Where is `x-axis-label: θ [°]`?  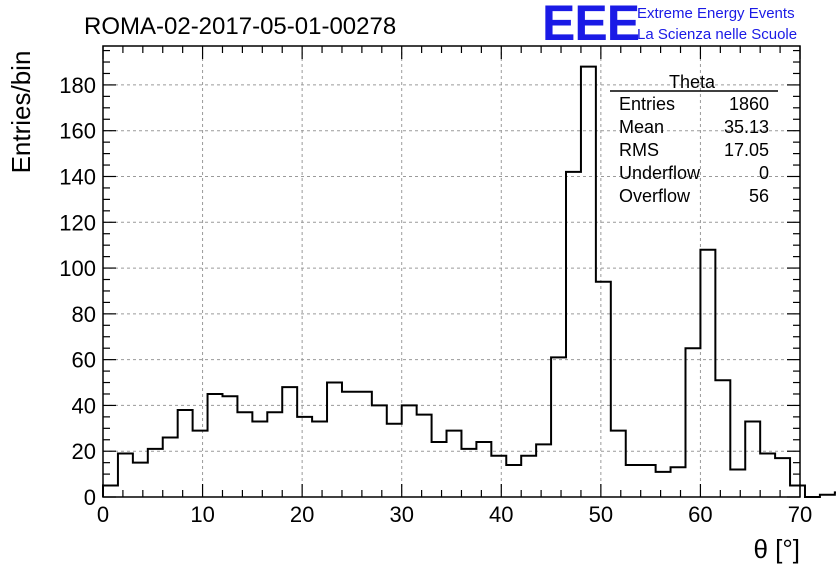 x-axis-label: θ [°] is located at coordinates (776, 549).